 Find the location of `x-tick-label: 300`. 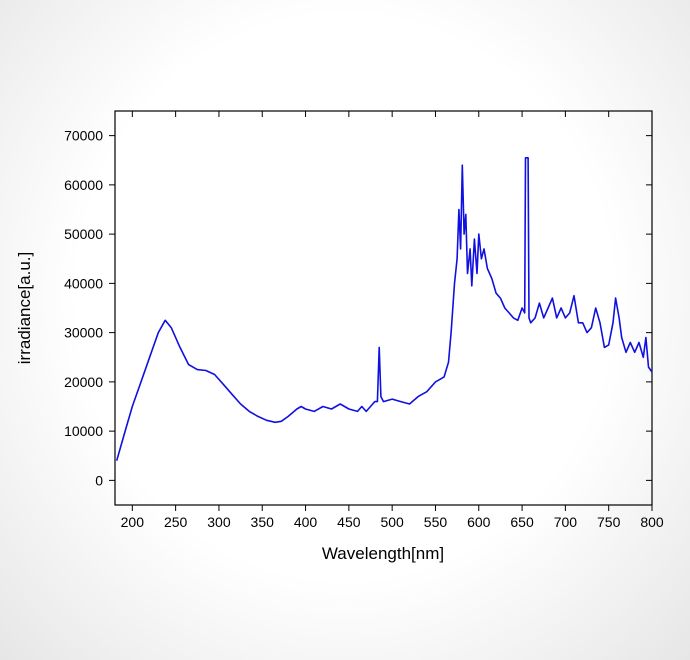

x-tick-label: 300 is located at coordinates (219, 522).